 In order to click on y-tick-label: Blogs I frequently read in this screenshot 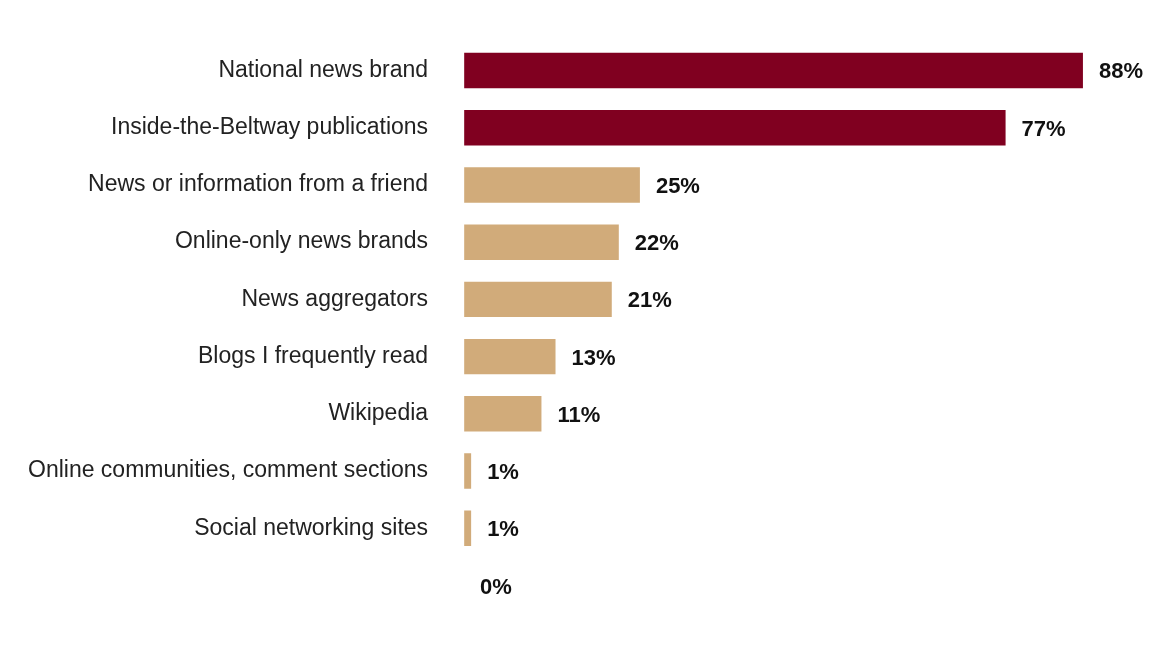, I will do `click(313, 354)`.